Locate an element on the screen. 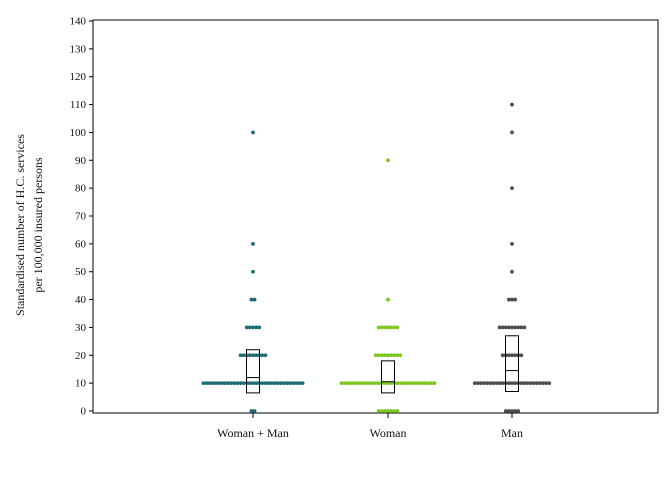  y-axis: 0 10 20 30 40 50 60 70 80 90 100 110 120 130 140 is located at coordinates (81, 217).